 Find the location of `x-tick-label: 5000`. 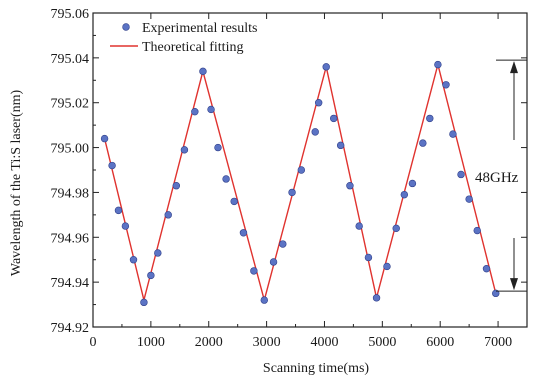

x-tick-label: 5000 is located at coordinates (382, 342).